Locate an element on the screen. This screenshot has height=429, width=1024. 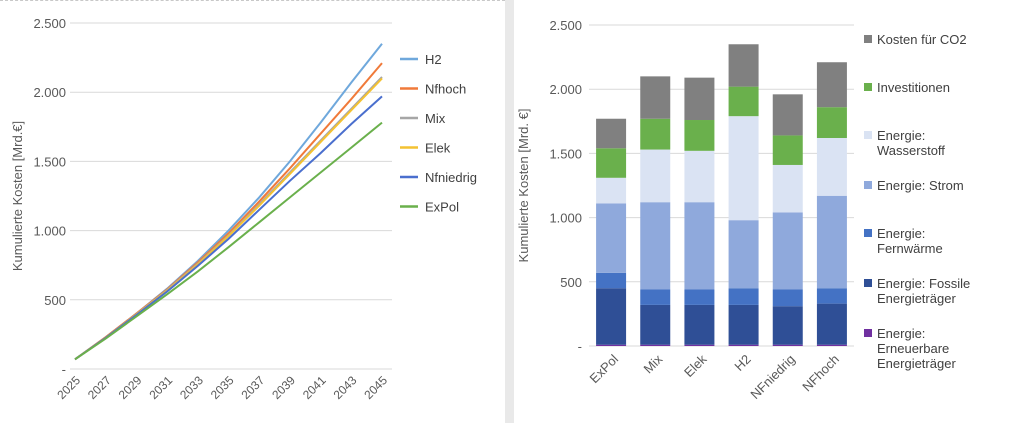
x-tick-label: 2037 is located at coordinates (253, 387).